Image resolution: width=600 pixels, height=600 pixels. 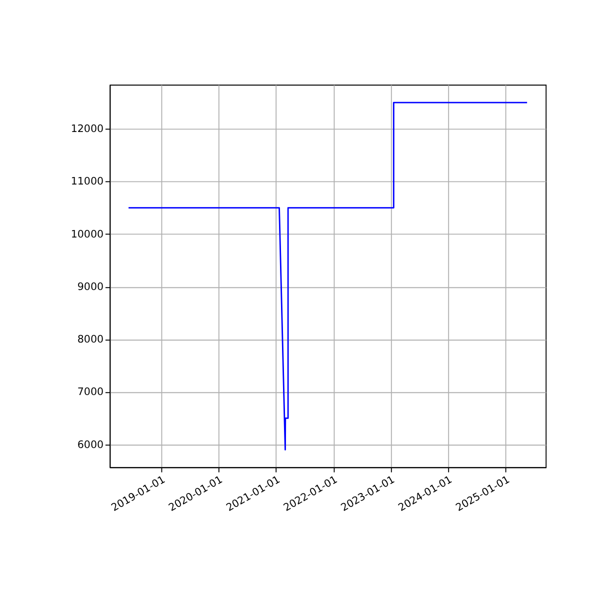 What do you see at coordinates (90, 392) in the screenshot?
I see `y-tick-label: 7000` at bounding box center [90, 392].